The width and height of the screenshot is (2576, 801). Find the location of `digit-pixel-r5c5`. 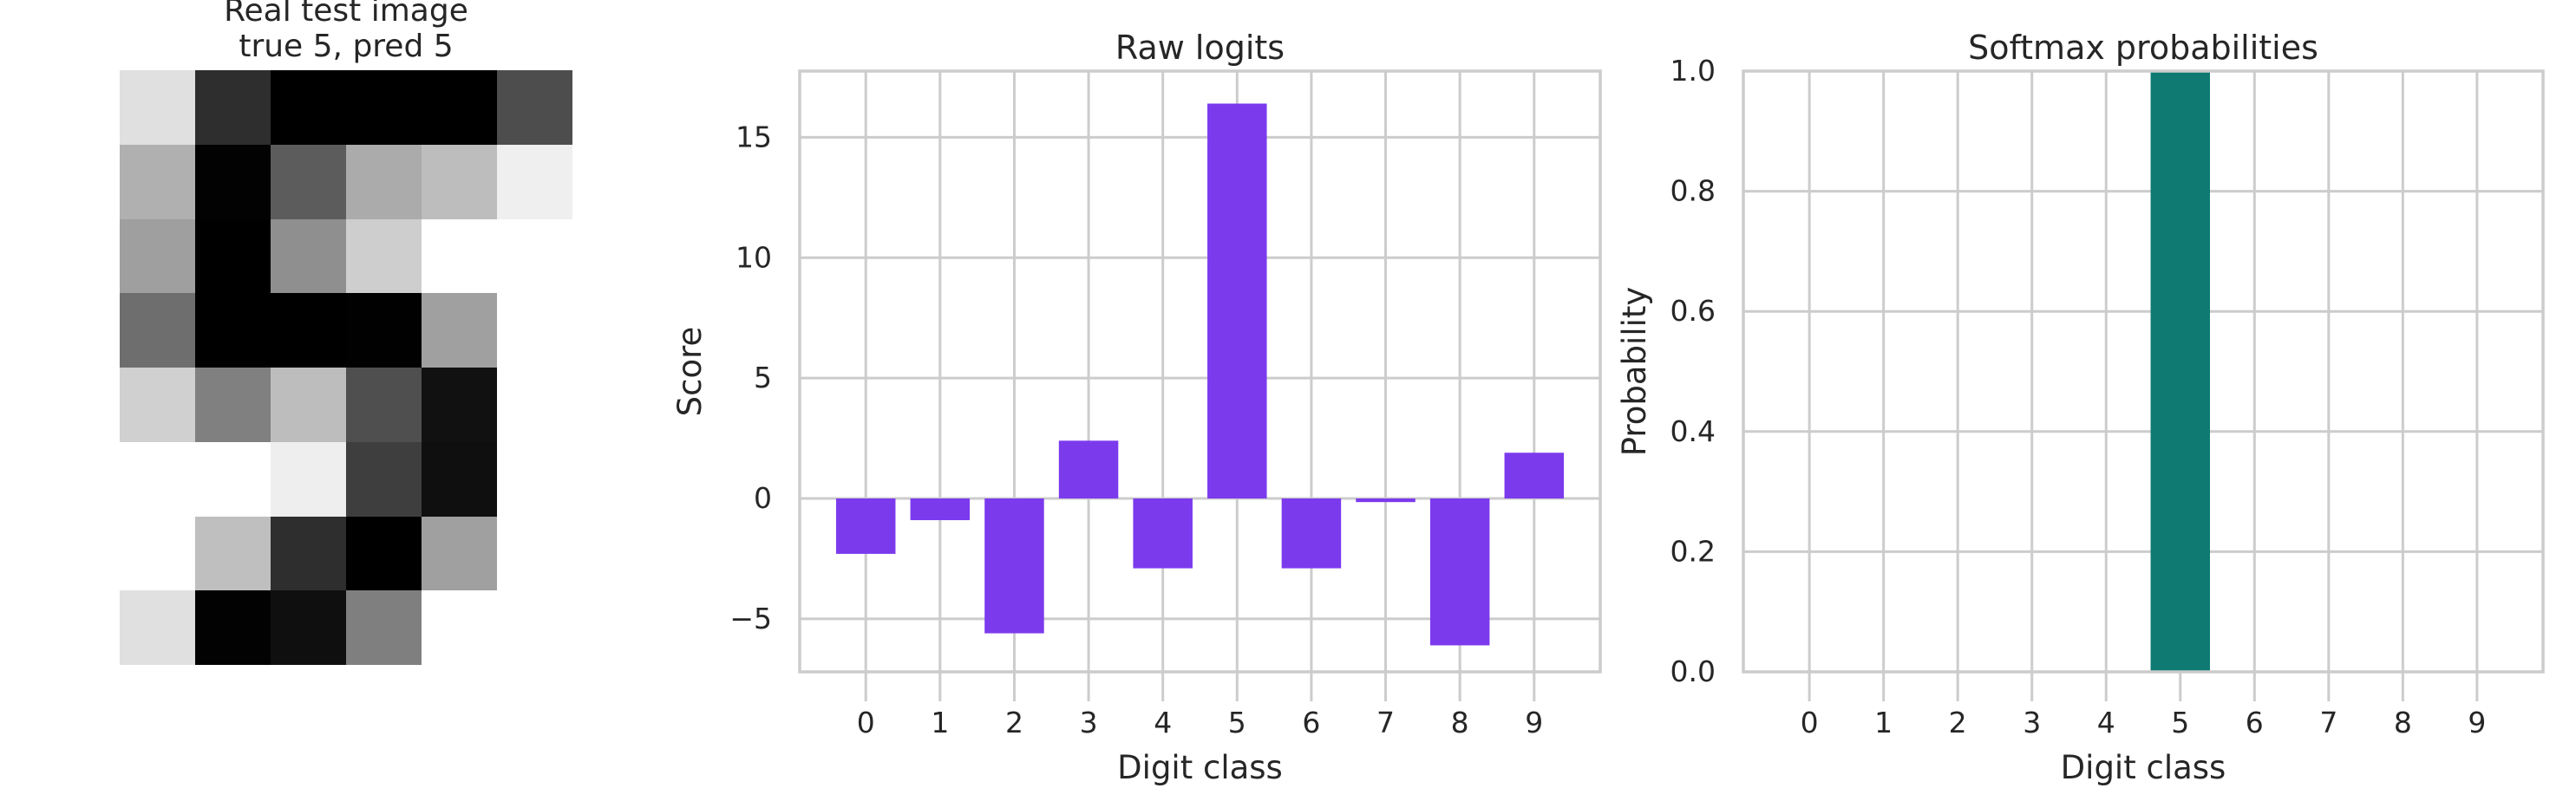

digit-pixel-r5c5 is located at coordinates (534, 479).